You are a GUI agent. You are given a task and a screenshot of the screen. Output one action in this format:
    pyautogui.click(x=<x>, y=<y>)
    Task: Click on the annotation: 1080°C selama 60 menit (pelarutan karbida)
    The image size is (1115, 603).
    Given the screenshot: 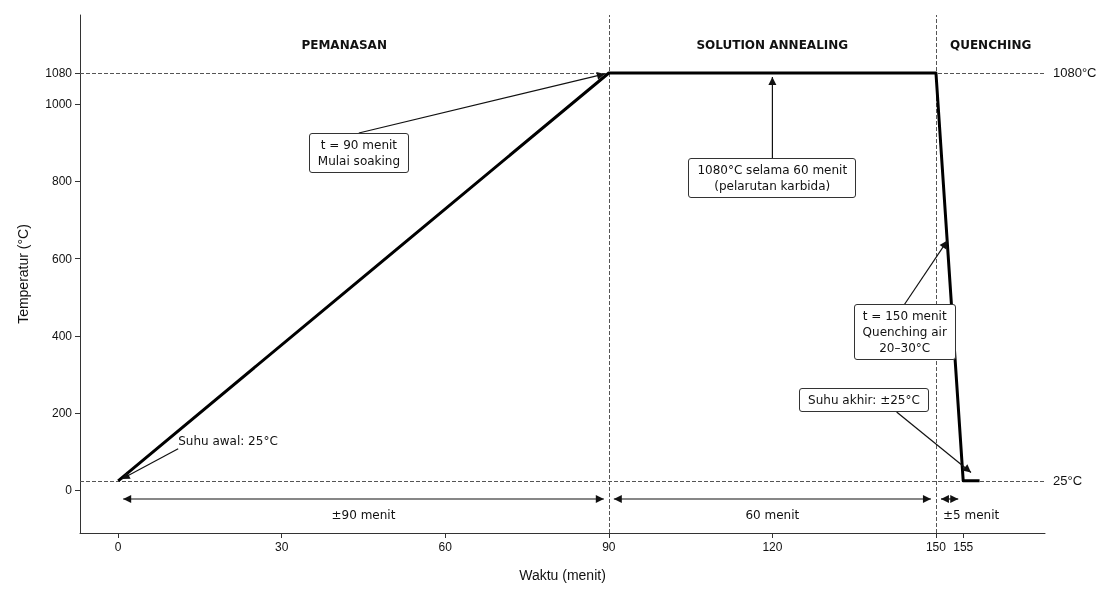 What is the action you would take?
    pyautogui.click(x=772, y=177)
    